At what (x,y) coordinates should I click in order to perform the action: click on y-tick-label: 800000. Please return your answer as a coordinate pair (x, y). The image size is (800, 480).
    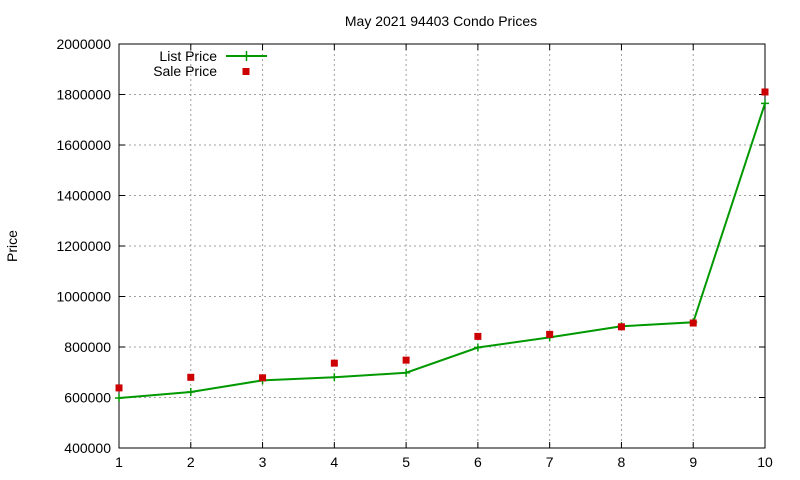
    Looking at the image, I should click on (87, 347).